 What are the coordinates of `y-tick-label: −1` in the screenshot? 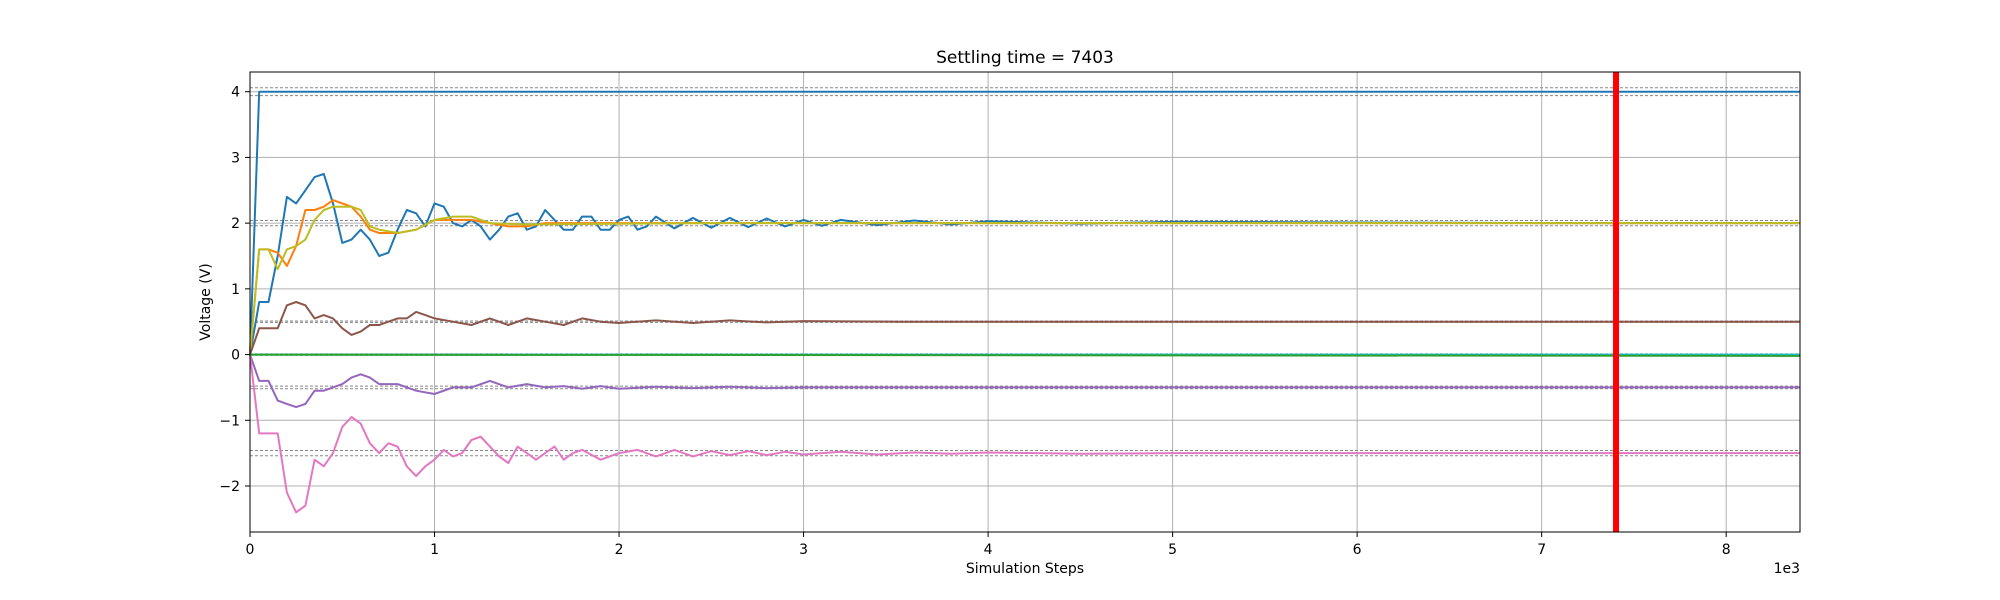 It's located at (229, 421).